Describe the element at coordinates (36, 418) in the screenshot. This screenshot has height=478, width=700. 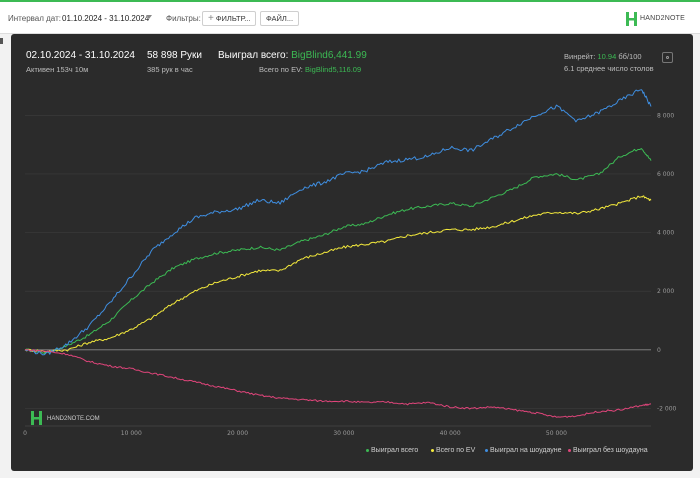
I see `hand2note-watermark-icon` at that location.